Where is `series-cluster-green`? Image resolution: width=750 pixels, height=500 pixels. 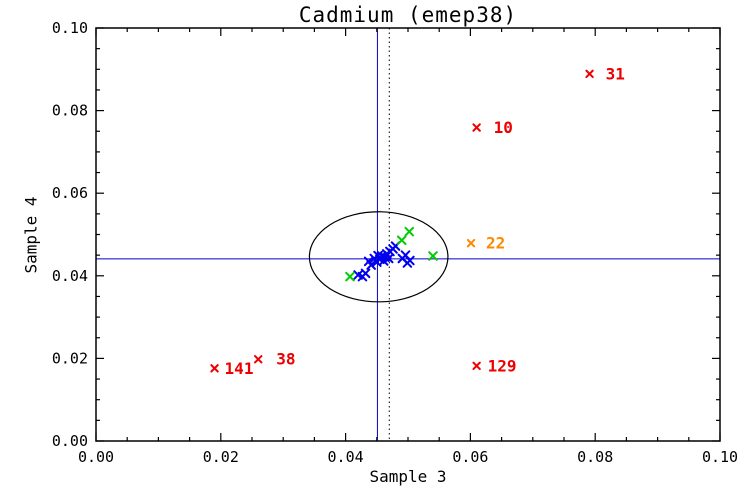 series-cluster-green is located at coordinates (391, 254).